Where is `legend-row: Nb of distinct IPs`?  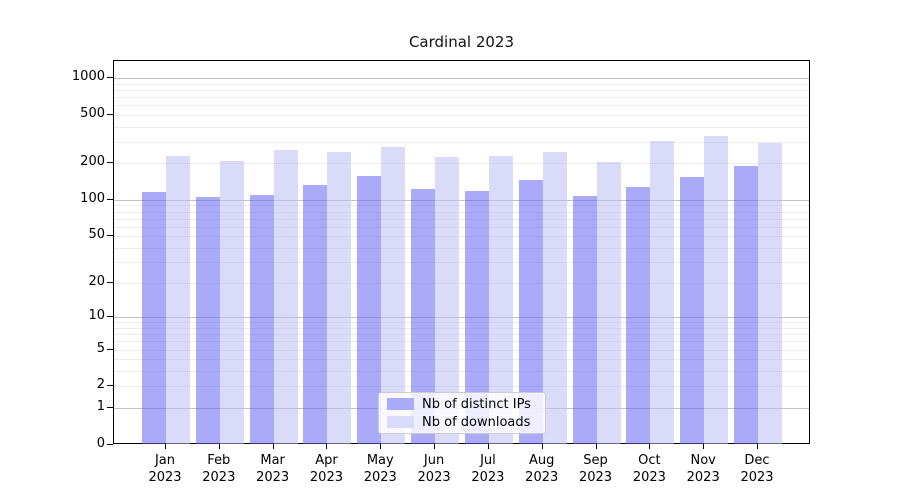
legend-row: Nb of distinct IPs is located at coordinates (462, 404).